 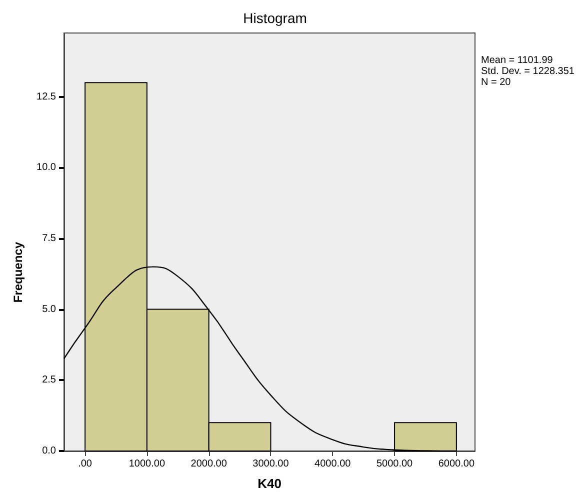 I want to click on x-tick-label: 4000.00, so click(x=333, y=464).